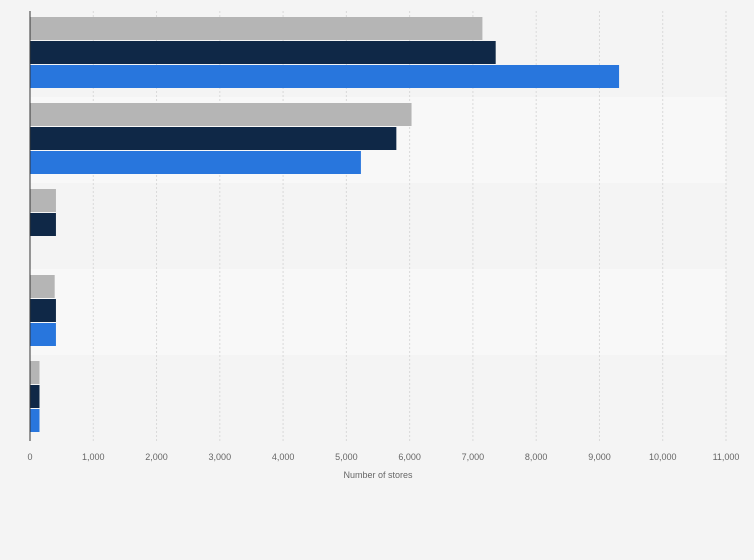  What do you see at coordinates (93, 457) in the screenshot?
I see `x-tick-label: 1,000` at bounding box center [93, 457].